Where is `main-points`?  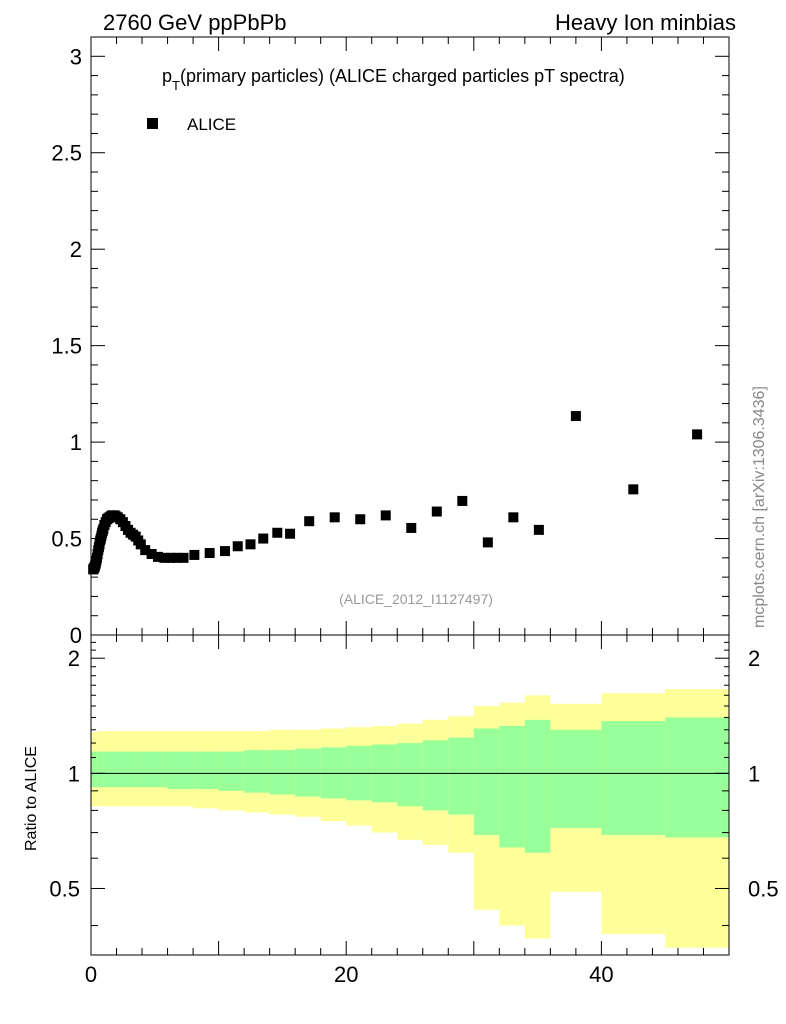
main-points is located at coordinates (395, 493).